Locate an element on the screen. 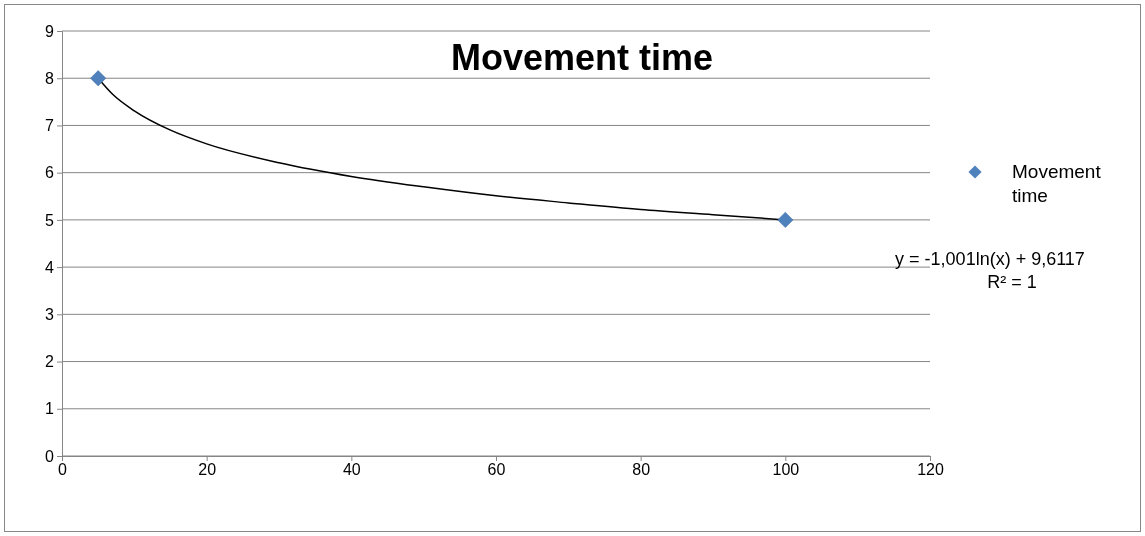 Image resolution: width=1145 pixels, height=536 pixels. x-tick-label: 60 is located at coordinates (496, 470).